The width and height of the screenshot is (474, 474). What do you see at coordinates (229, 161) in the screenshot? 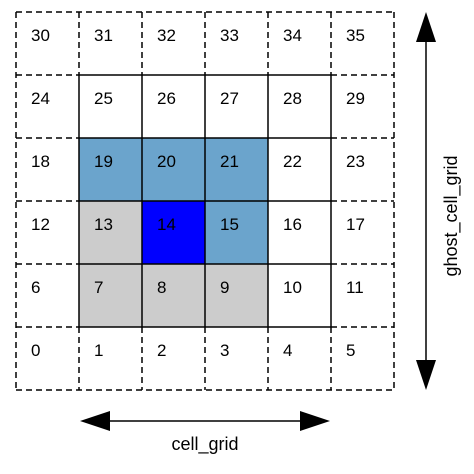
I see `cell-21-label: 21` at bounding box center [229, 161].